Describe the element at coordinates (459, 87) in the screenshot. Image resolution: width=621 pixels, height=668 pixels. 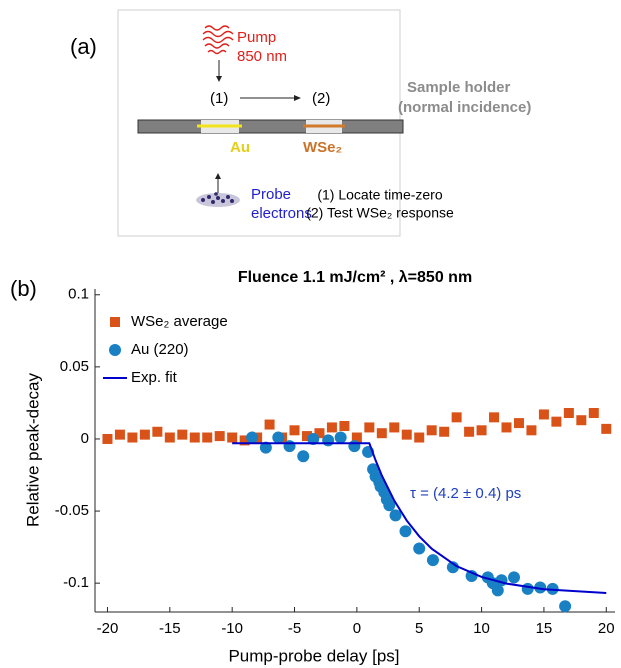
I see `holder-label: Sample holder` at that location.